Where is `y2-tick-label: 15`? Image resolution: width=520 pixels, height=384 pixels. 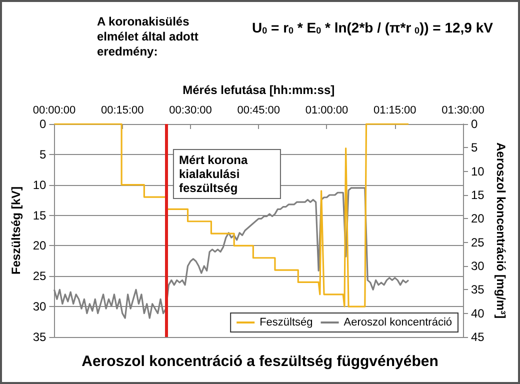 y2-tick-label: 15 is located at coordinates (478, 195).